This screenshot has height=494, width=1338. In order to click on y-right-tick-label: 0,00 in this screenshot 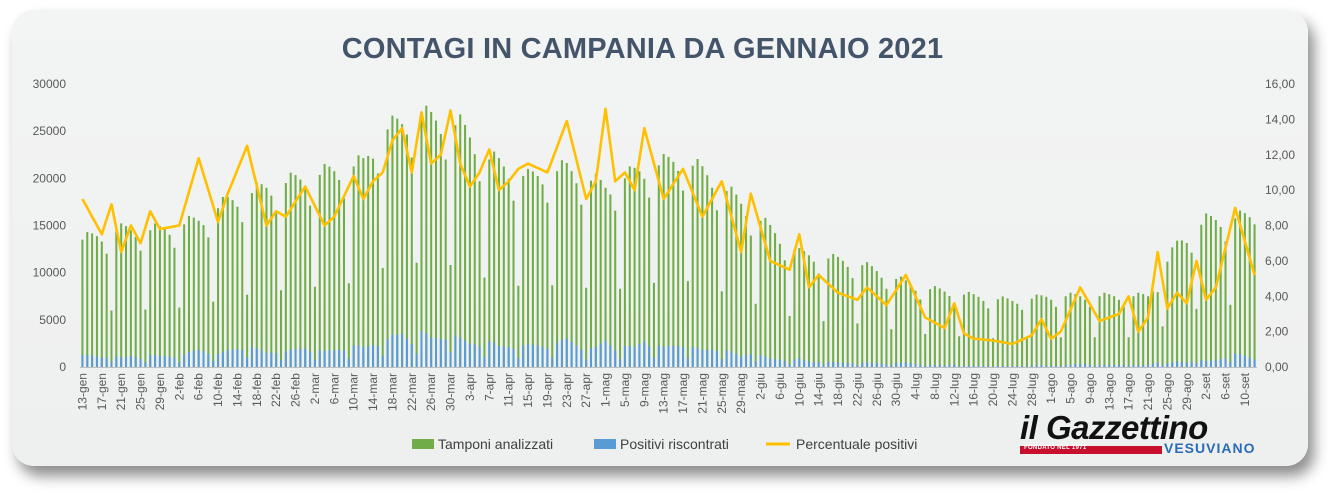, I will do `click(1277, 367)`.